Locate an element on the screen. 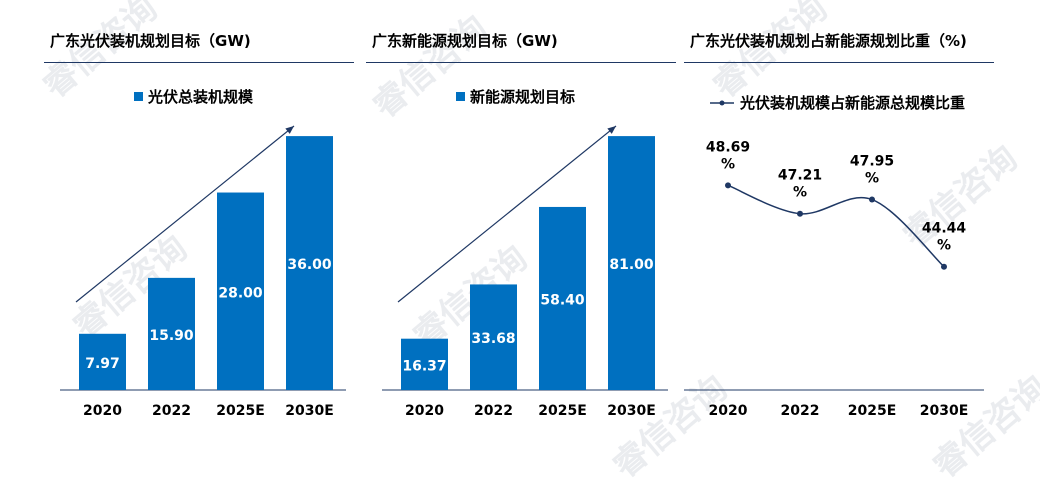 The image size is (1040, 487). legend-marker is located at coordinates (722, 103).